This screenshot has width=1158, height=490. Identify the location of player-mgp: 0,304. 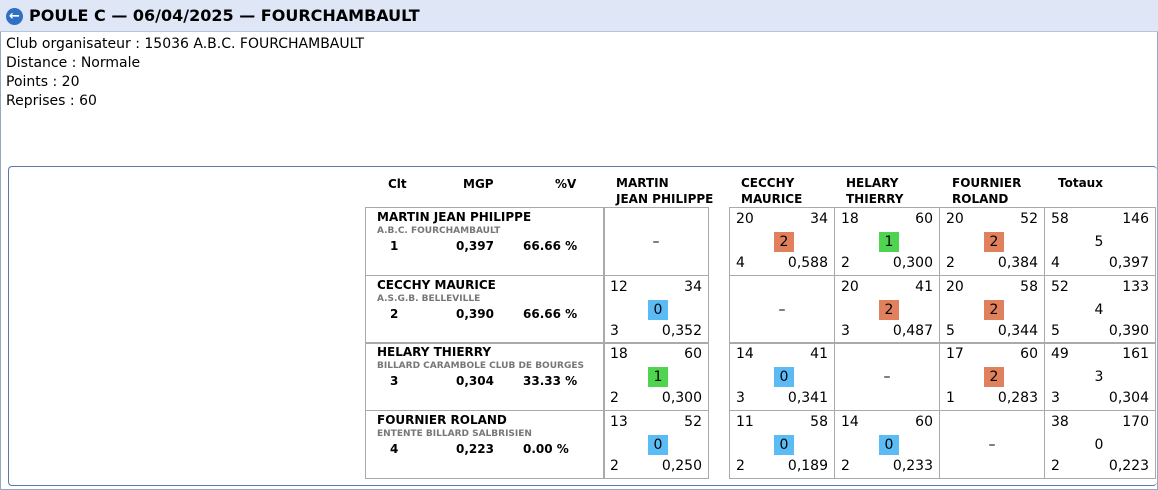
(475, 381).